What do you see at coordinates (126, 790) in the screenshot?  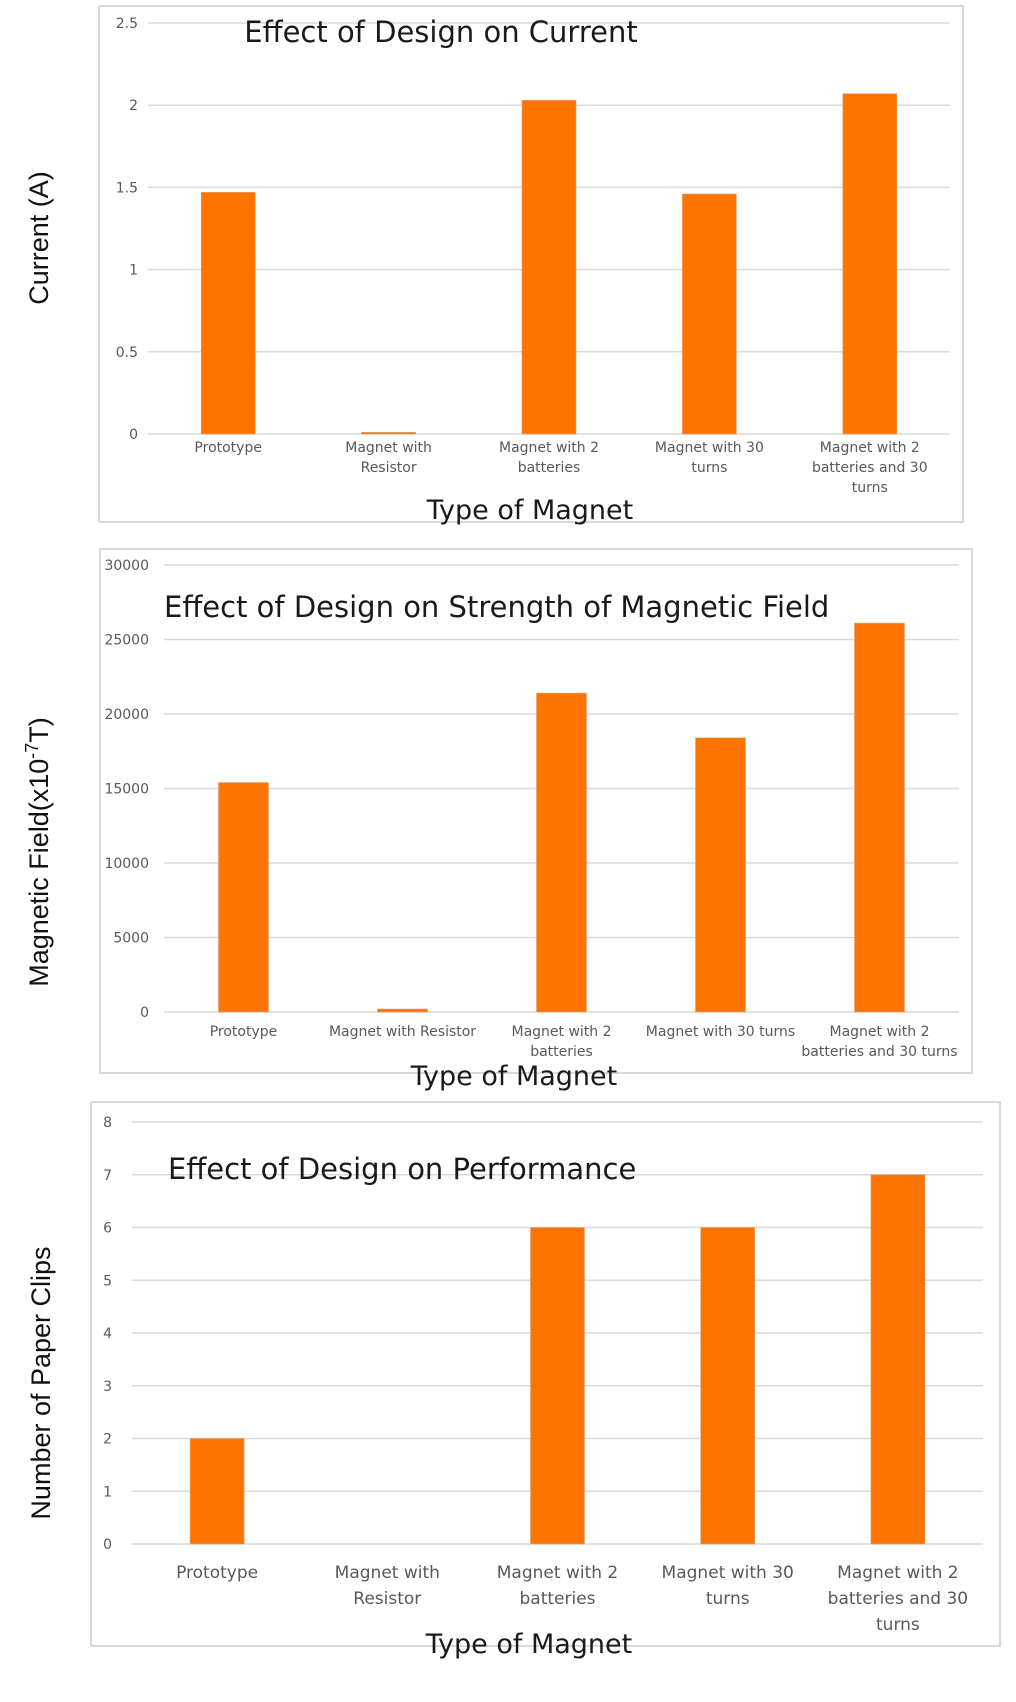 I see `y-tick-label: 15000` at bounding box center [126, 790].